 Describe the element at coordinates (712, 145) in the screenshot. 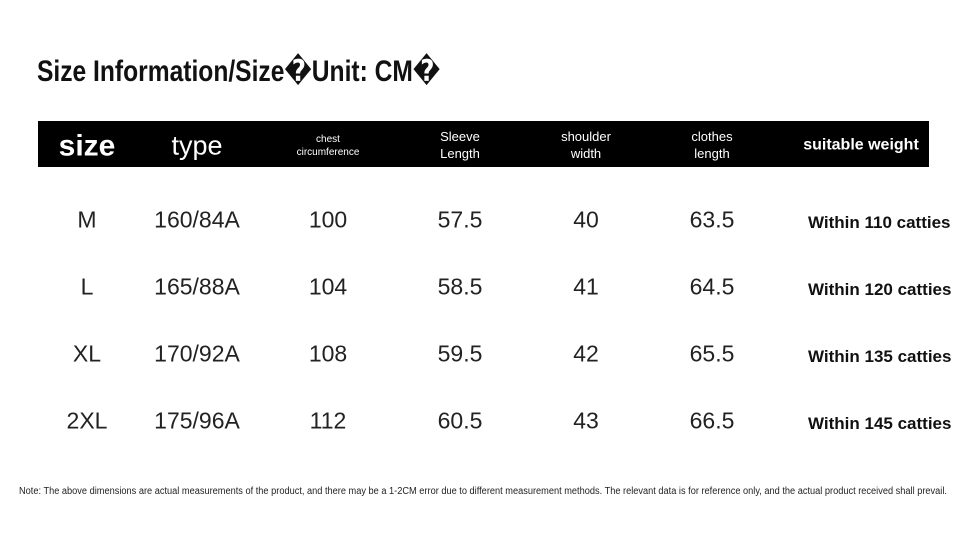

I see `header-cell: clothes length` at that location.